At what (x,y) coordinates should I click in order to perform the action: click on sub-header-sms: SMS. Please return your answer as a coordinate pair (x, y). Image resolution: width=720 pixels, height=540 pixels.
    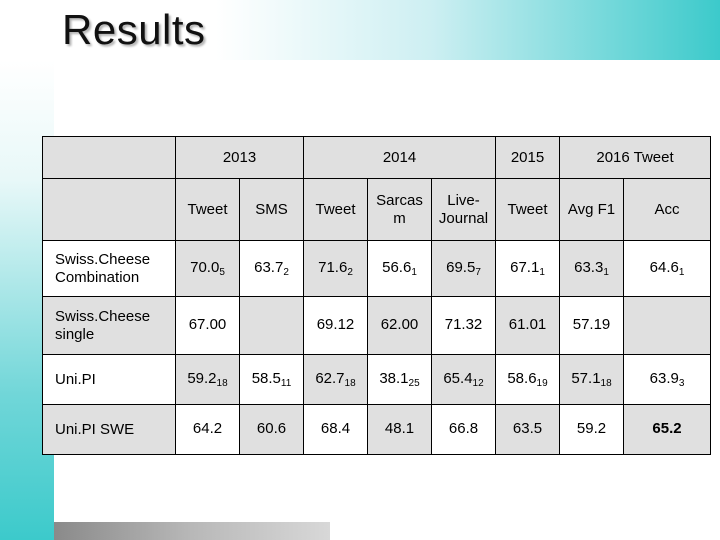
    Looking at the image, I should click on (271, 209).